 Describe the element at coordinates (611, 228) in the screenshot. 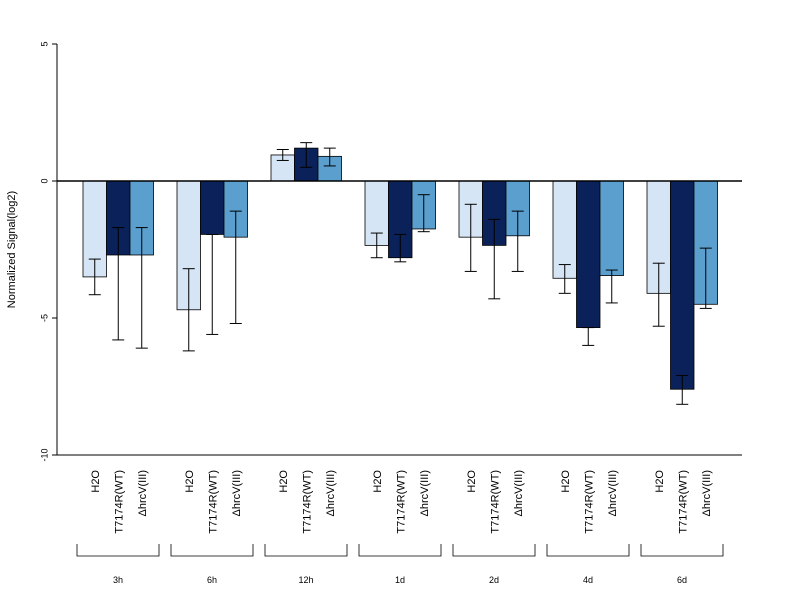

I see `bar-4d-ΔhrcV(III)` at that location.